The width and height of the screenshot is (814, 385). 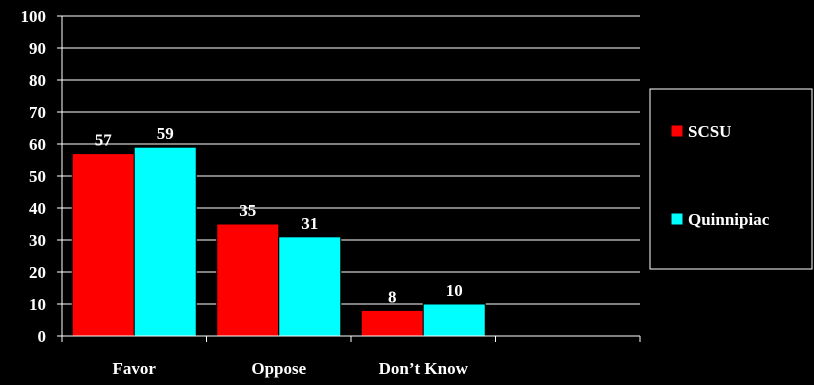 What do you see at coordinates (135, 368) in the screenshot?
I see `x-category-label: Favor` at bounding box center [135, 368].